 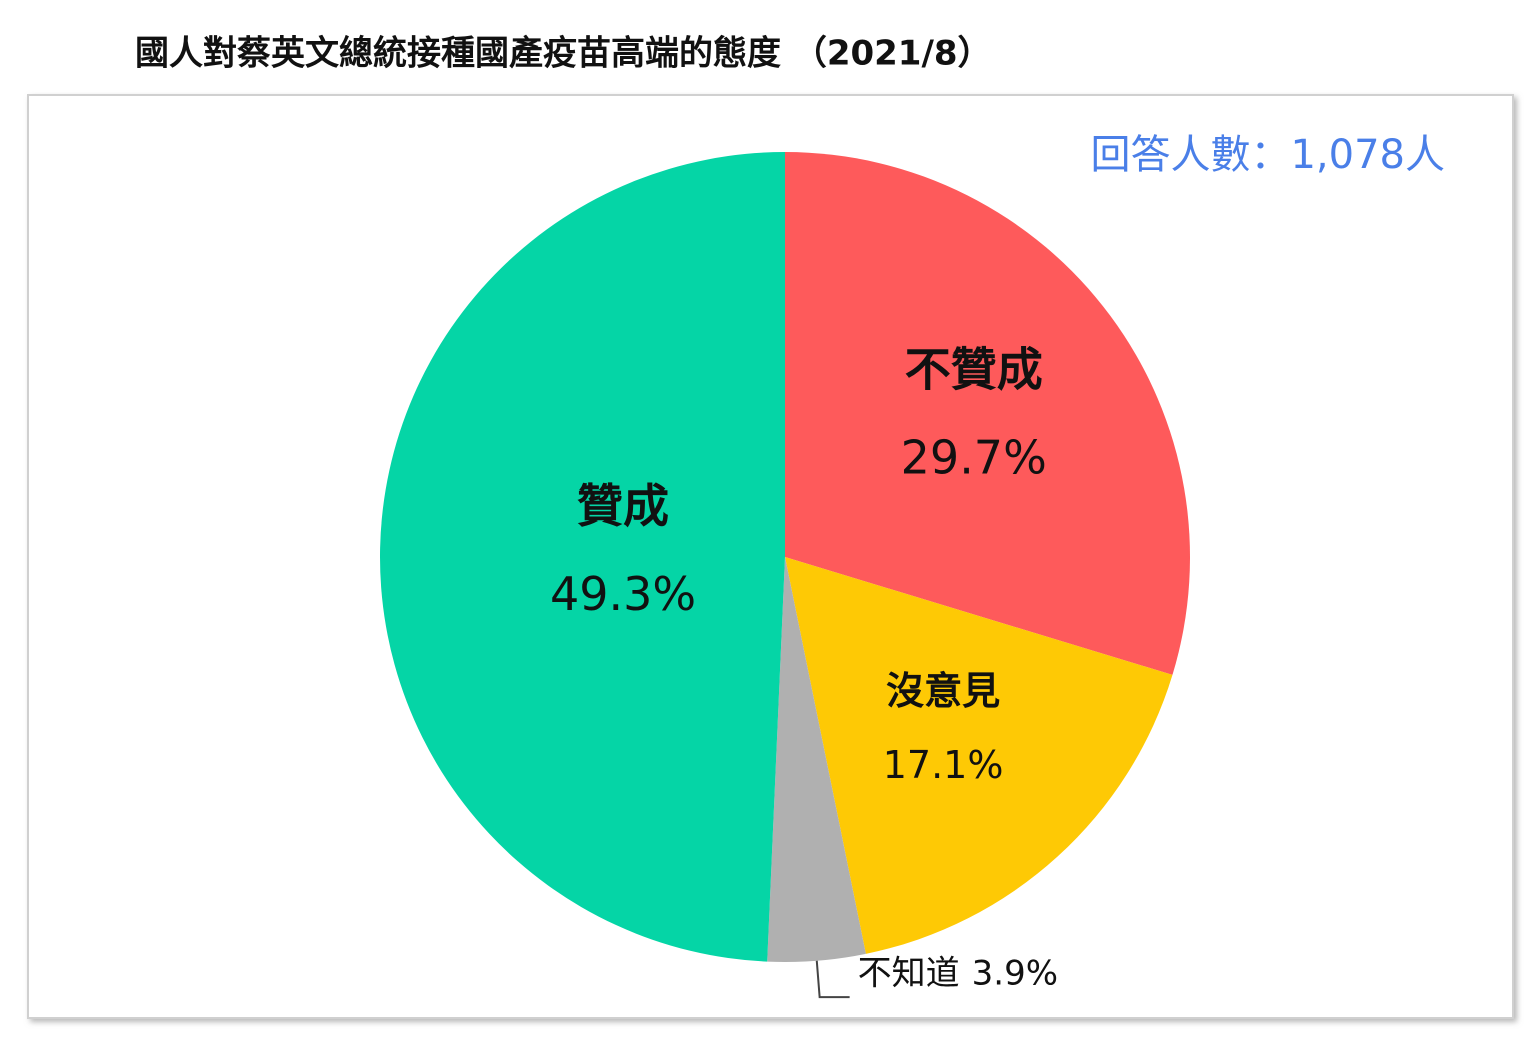 I want to click on slice-value-label: 49.3%, so click(x=623, y=594).